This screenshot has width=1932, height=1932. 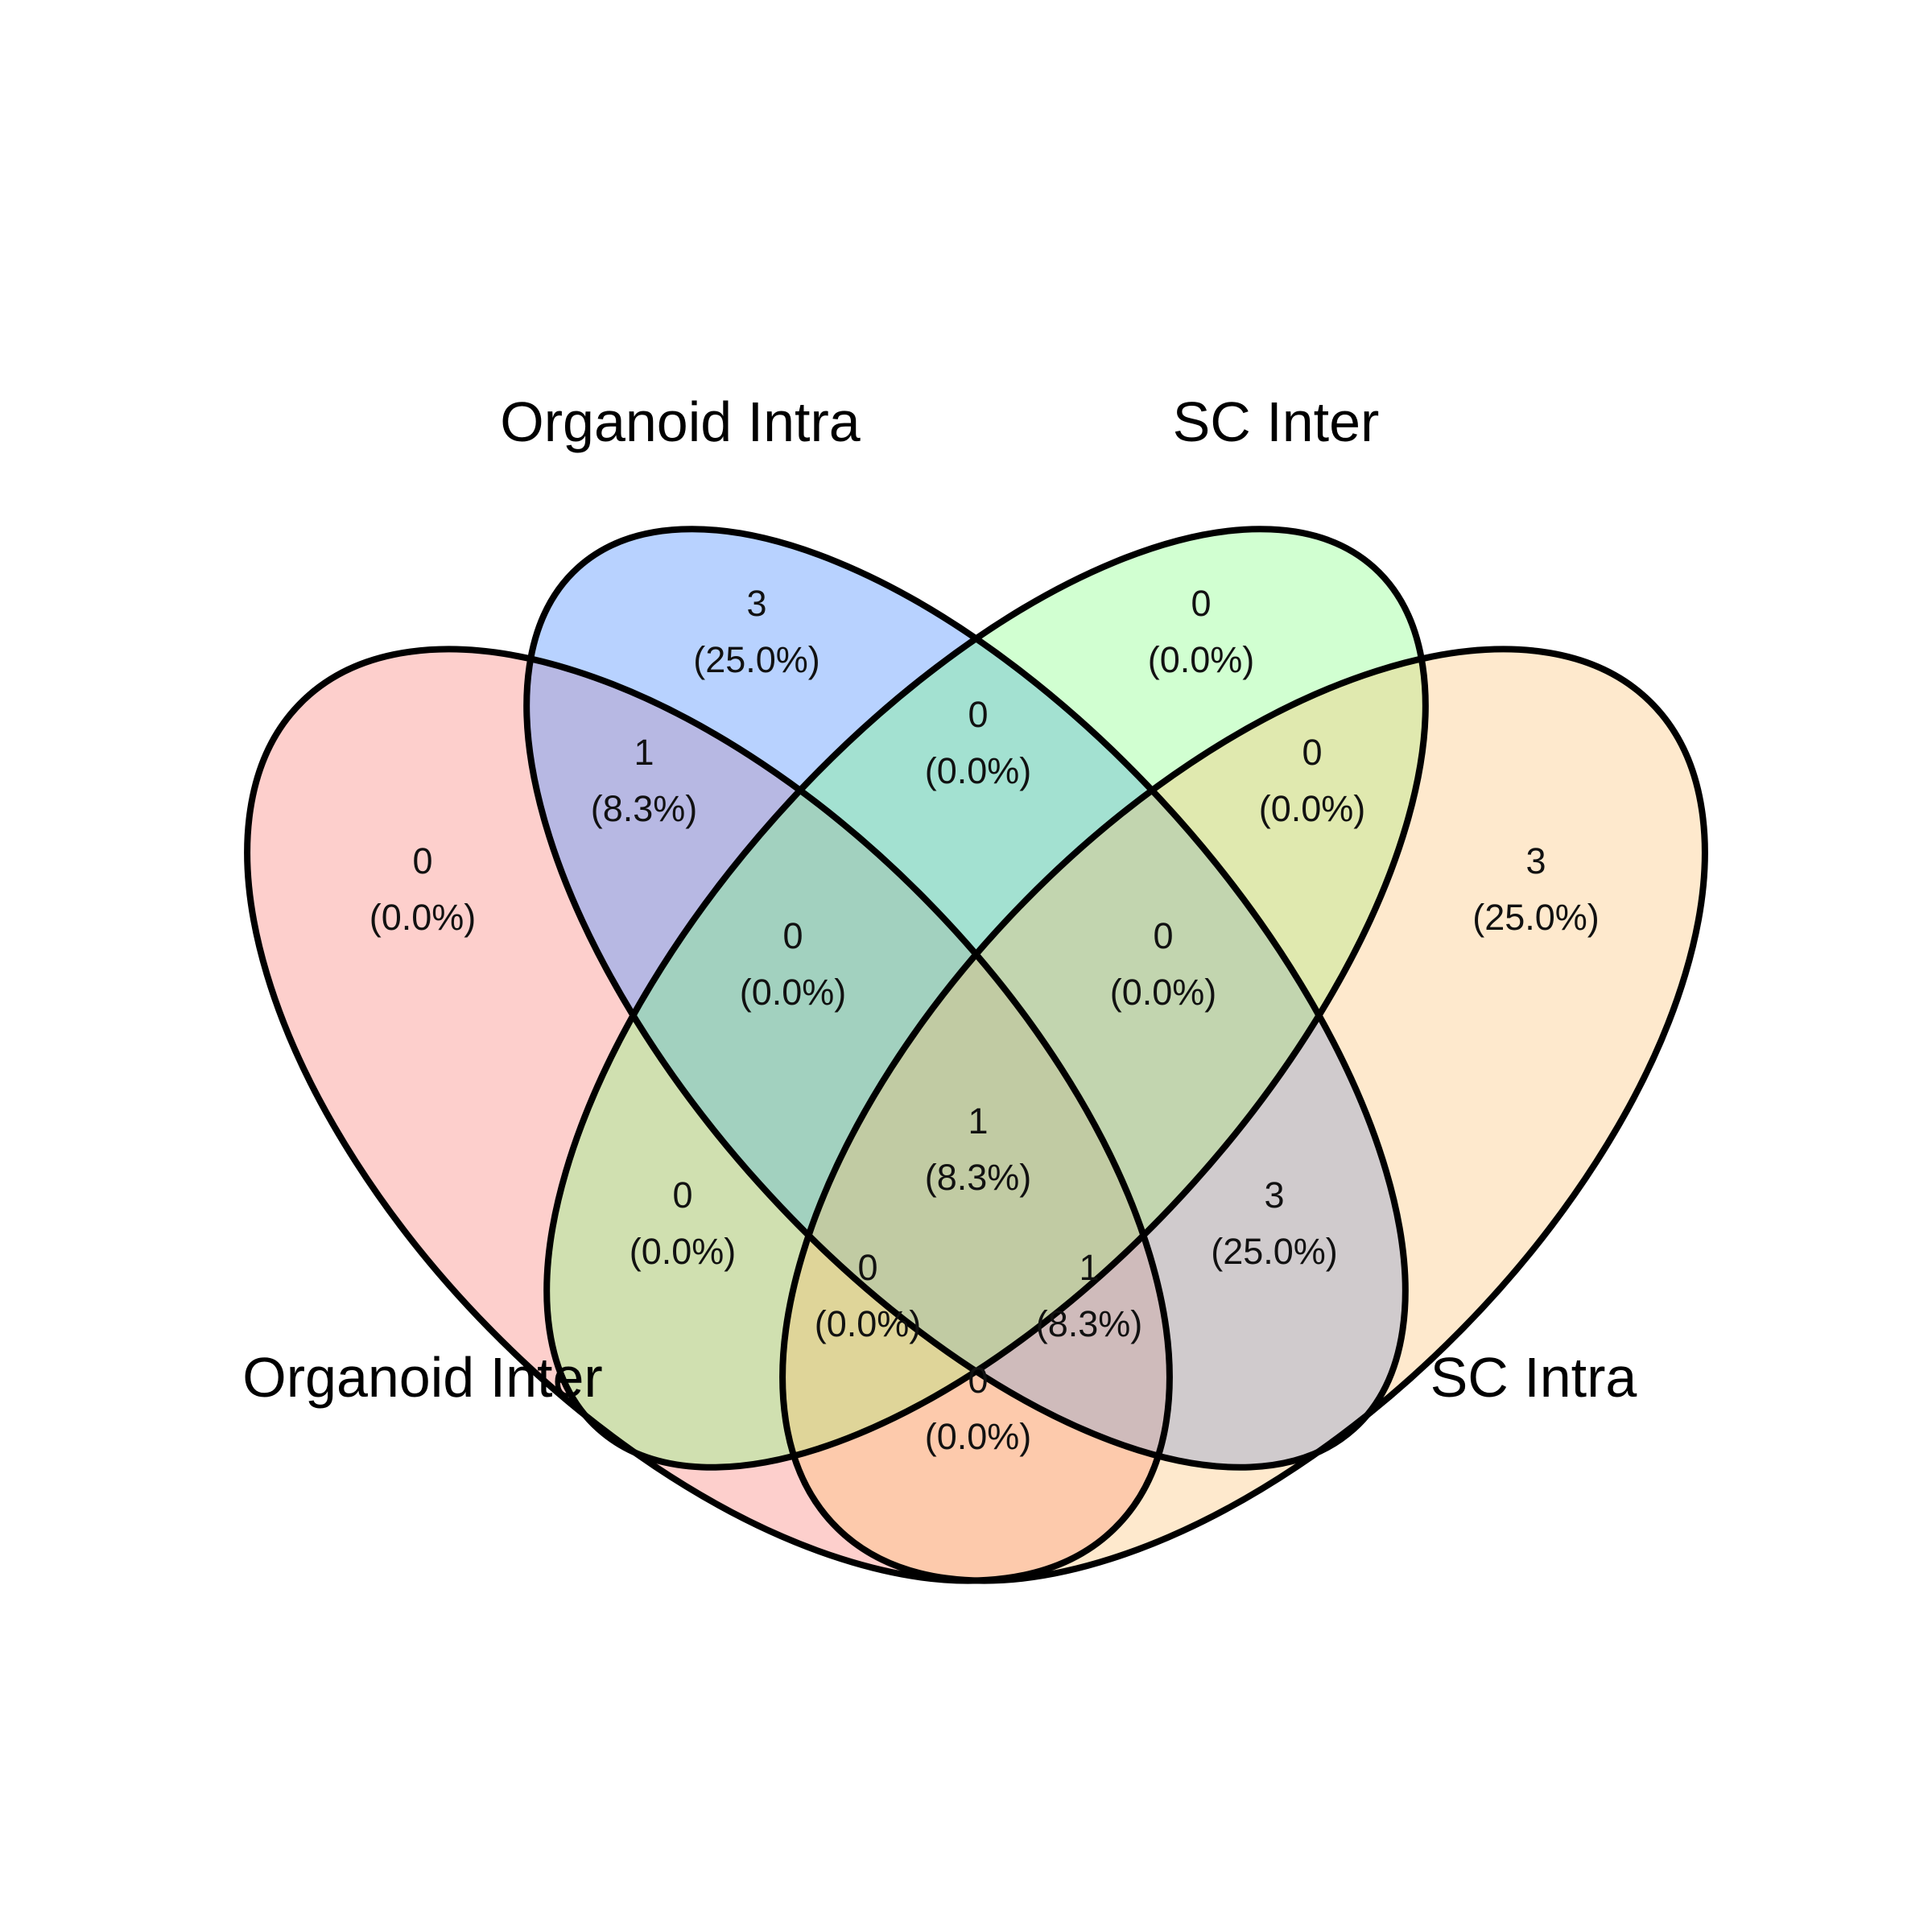 What do you see at coordinates (1276, 422) in the screenshot?
I see `set-label-sc-inter: SC Inter` at bounding box center [1276, 422].